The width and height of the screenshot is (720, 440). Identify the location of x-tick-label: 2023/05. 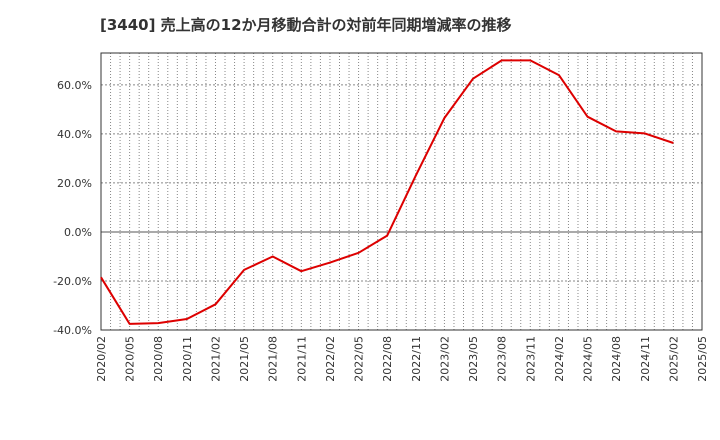
(473, 359).